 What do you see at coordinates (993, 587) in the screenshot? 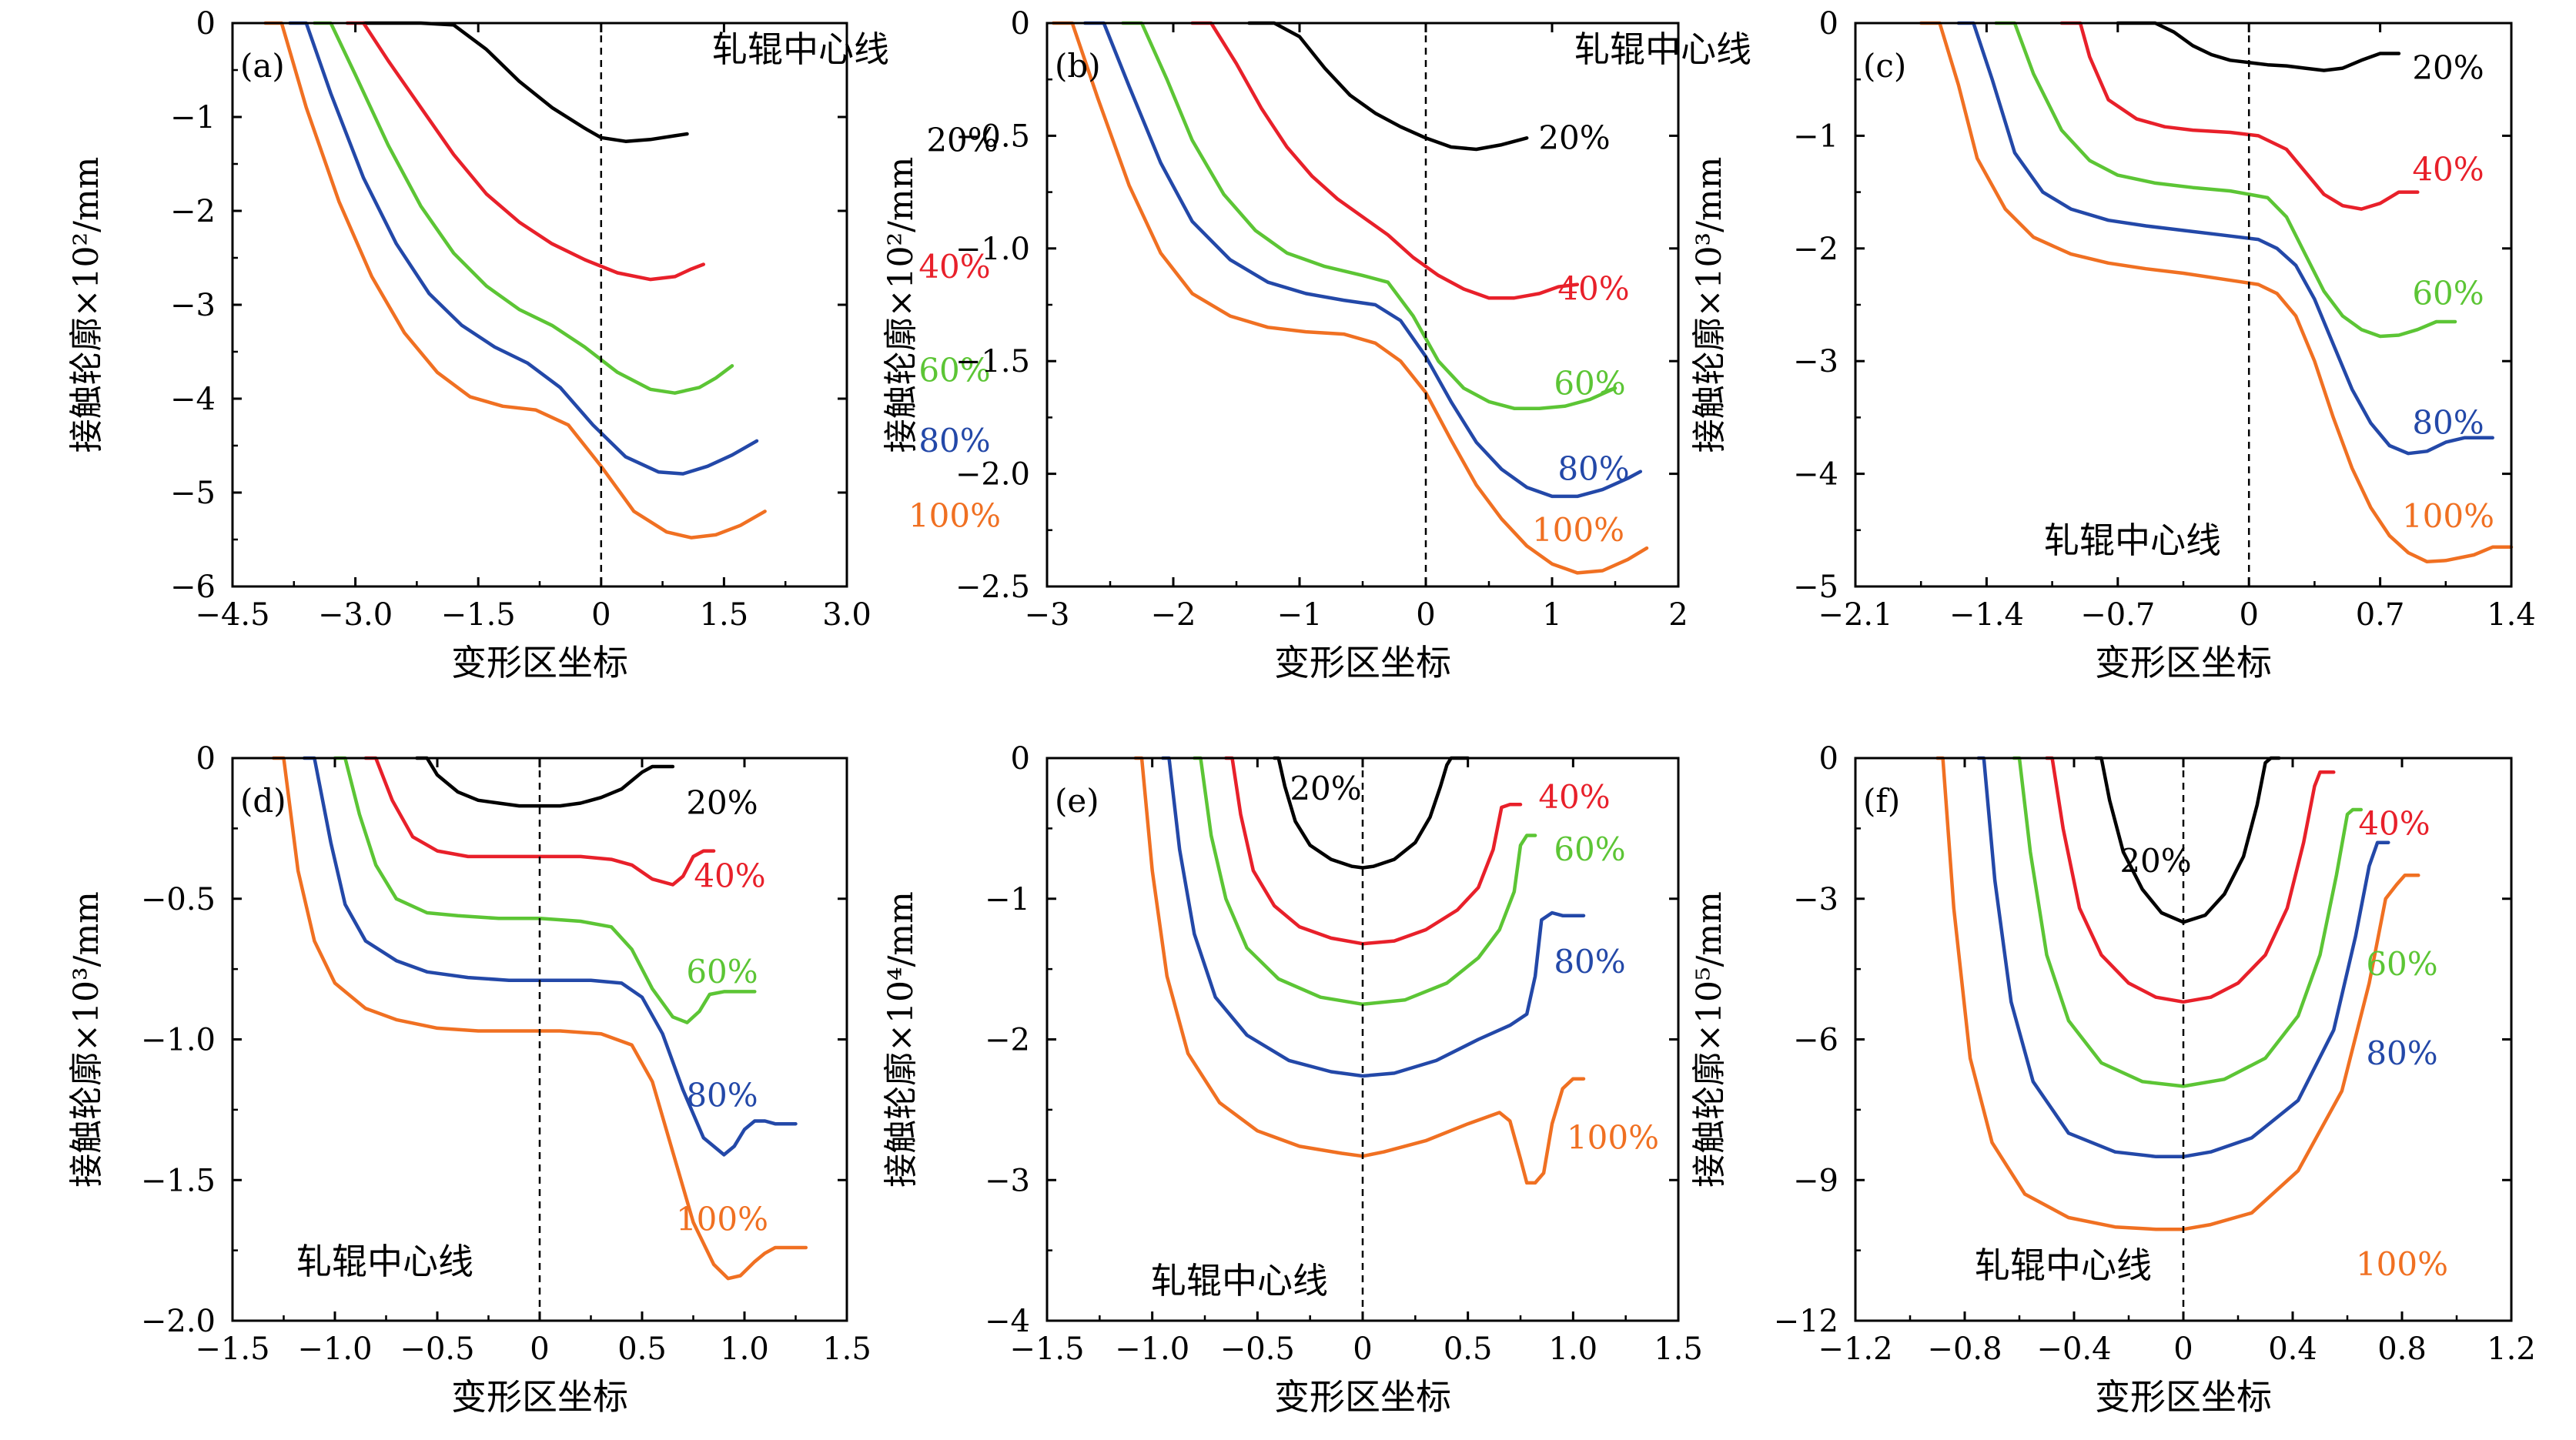
I see `y-tick-label: −2.5` at bounding box center [993, 587].